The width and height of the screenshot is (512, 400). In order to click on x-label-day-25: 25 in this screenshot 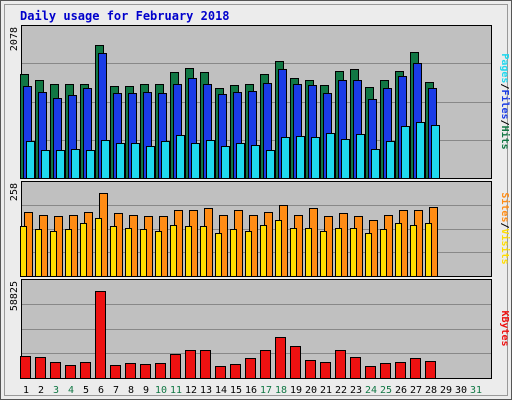, I will do `click(386, 390)`.